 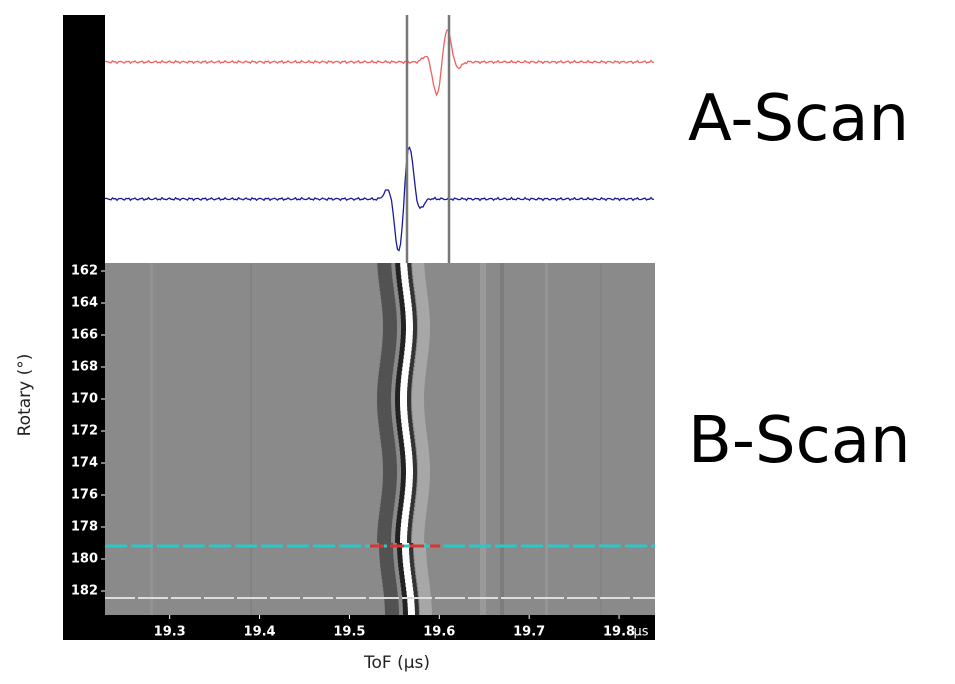 I want to click on y-axis-label: Rotary (°), so click(x=25, y=395).